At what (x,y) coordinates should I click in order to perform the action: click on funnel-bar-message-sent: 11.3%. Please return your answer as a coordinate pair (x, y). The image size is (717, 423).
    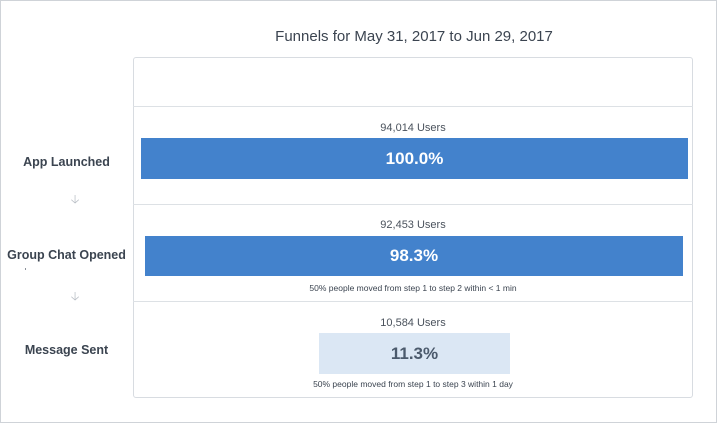
    Looking at the image, I should click on (414, 353).